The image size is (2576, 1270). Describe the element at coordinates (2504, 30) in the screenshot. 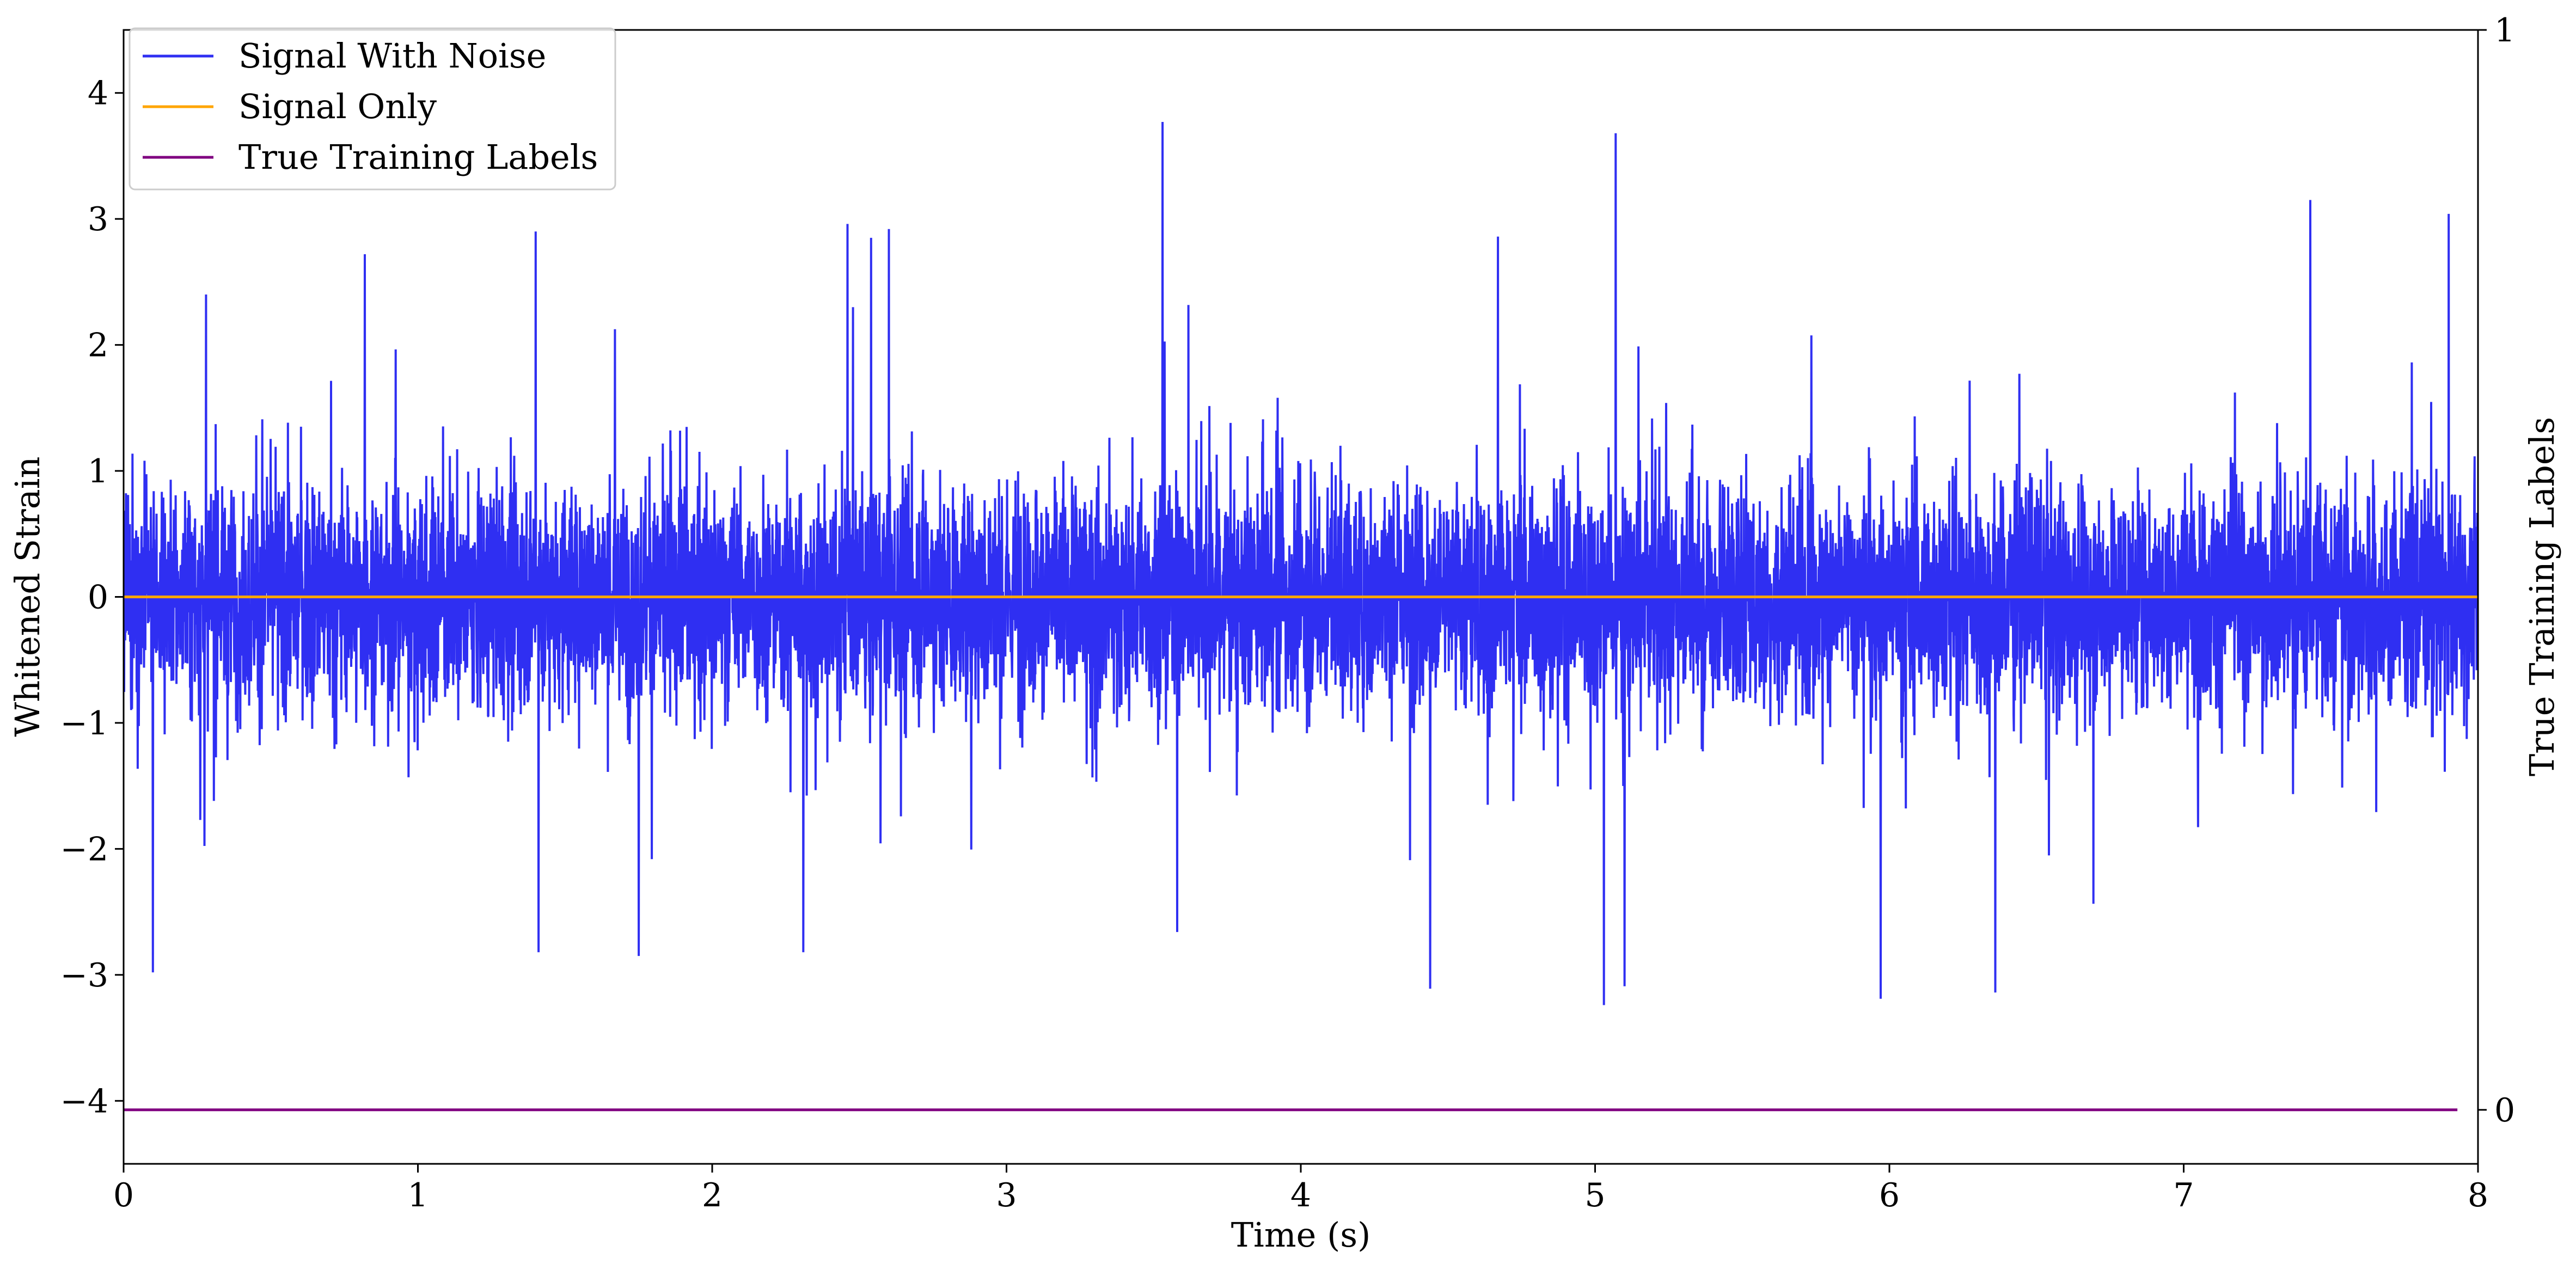

I see `y2-tick-label: 1` at that location.